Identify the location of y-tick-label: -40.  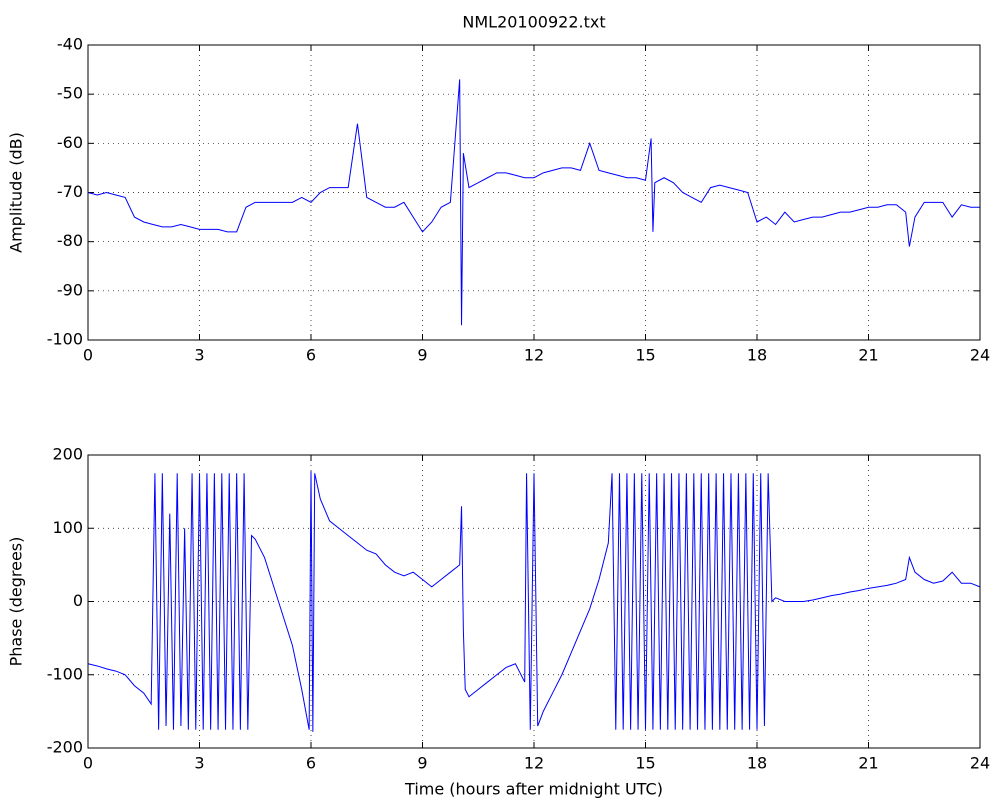
(70, 44).